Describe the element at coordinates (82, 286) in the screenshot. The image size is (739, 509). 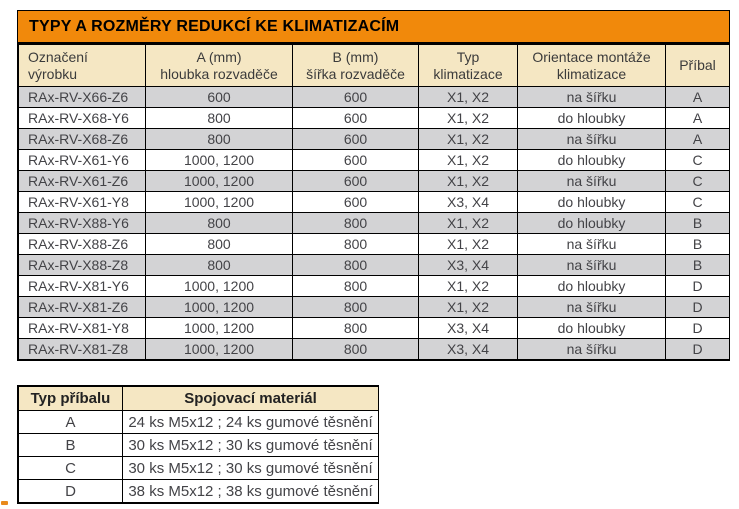
I see `cell: RAx-RV-X81-Y6` at that location.